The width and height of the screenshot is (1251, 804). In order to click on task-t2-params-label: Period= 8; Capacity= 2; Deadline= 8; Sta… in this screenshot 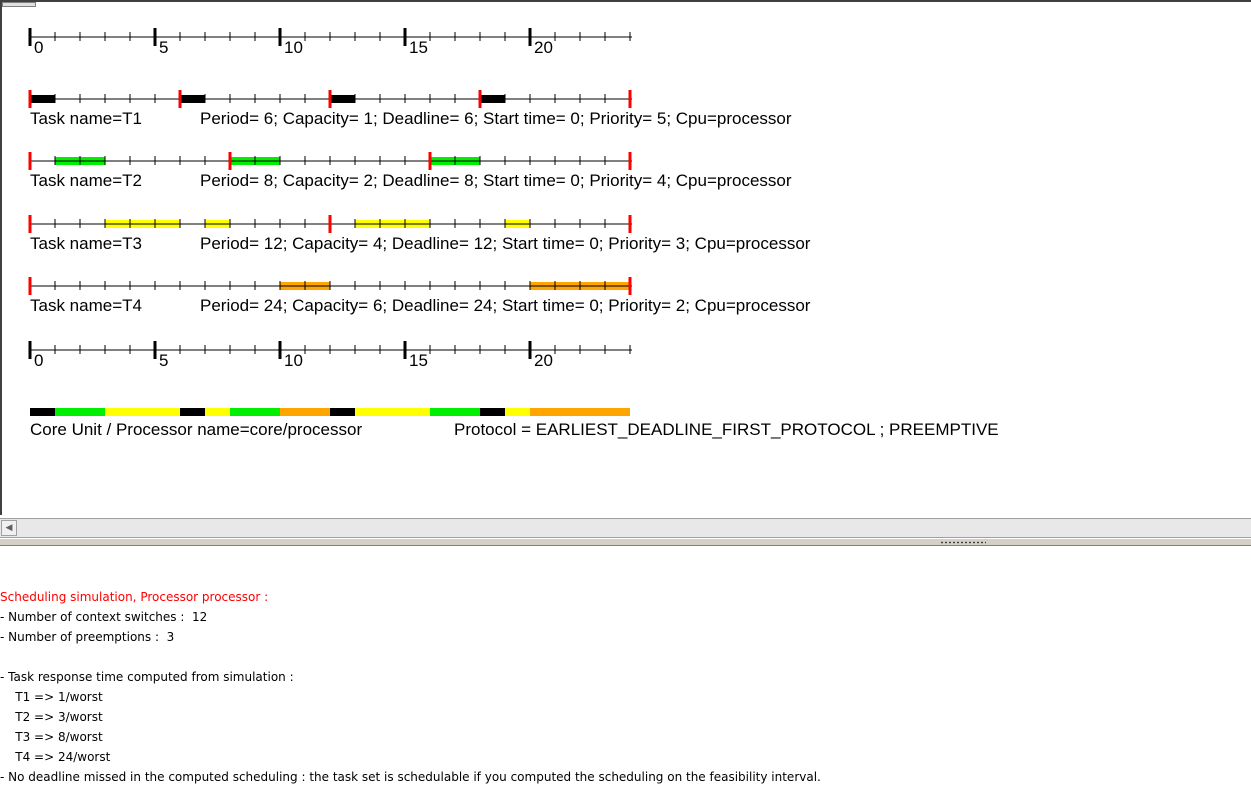, I will do `click(496, 180)`.